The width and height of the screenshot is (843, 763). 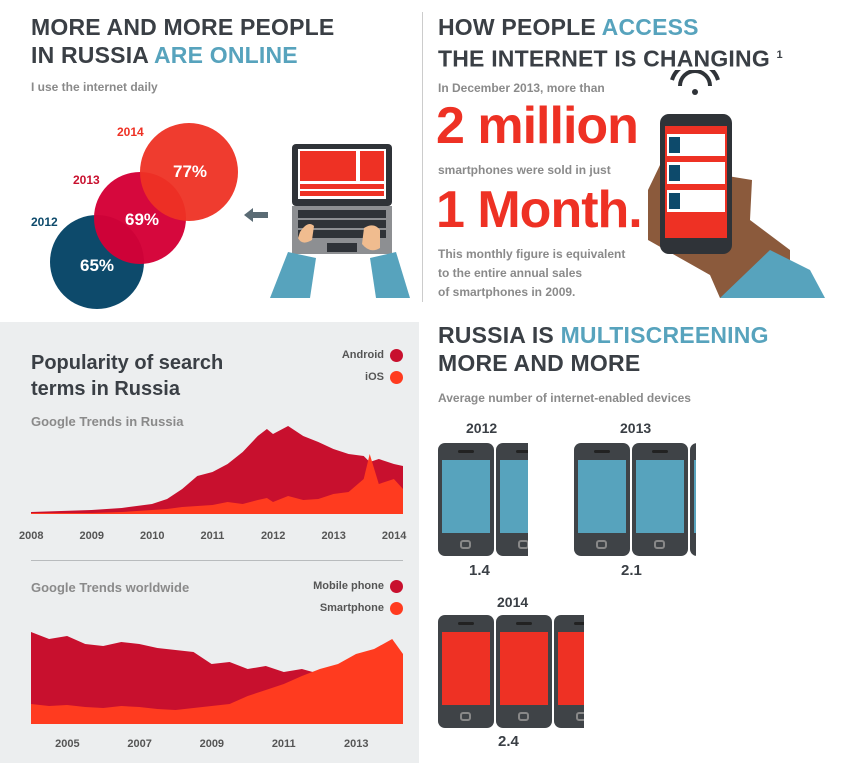 I want to click on phones-year-2012: 2012, so click(x=482, y=428).